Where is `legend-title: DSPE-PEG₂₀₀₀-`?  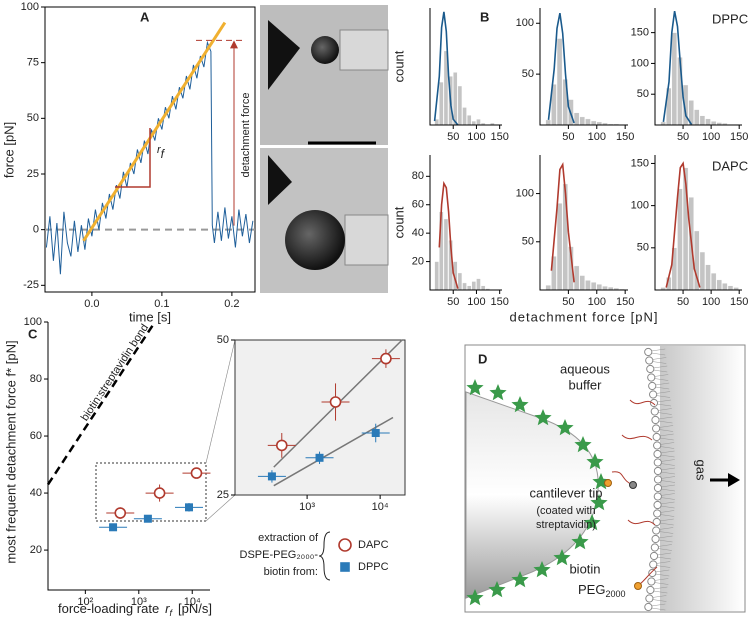 legend-title: DSPE-PEG₂₀₀₀- is located at coordinates (279, 555).